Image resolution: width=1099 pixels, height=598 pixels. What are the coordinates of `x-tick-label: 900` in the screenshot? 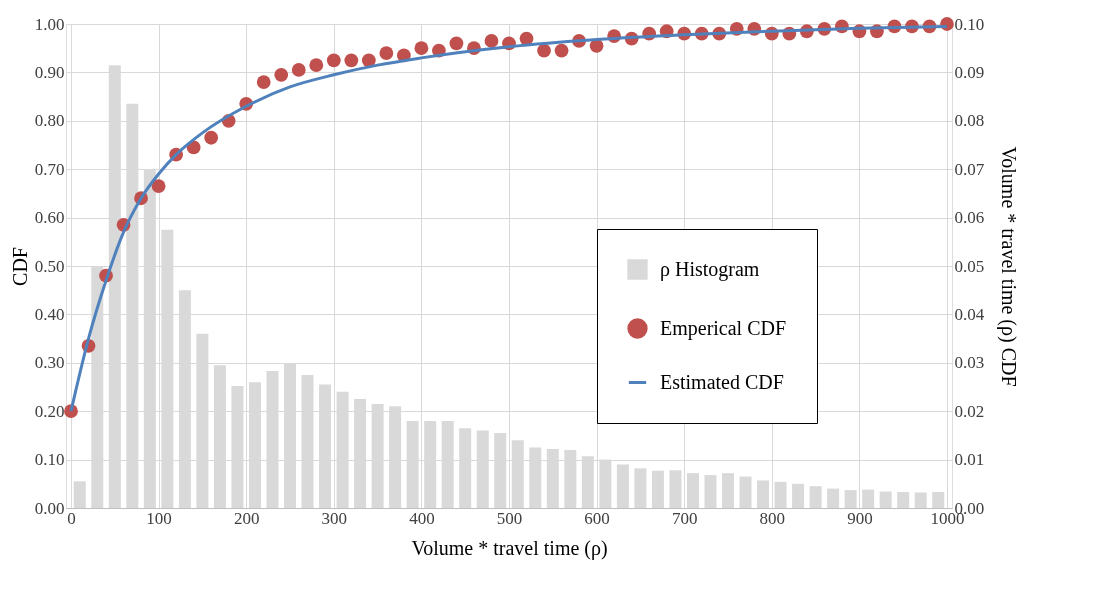 It's located at (860, 518).